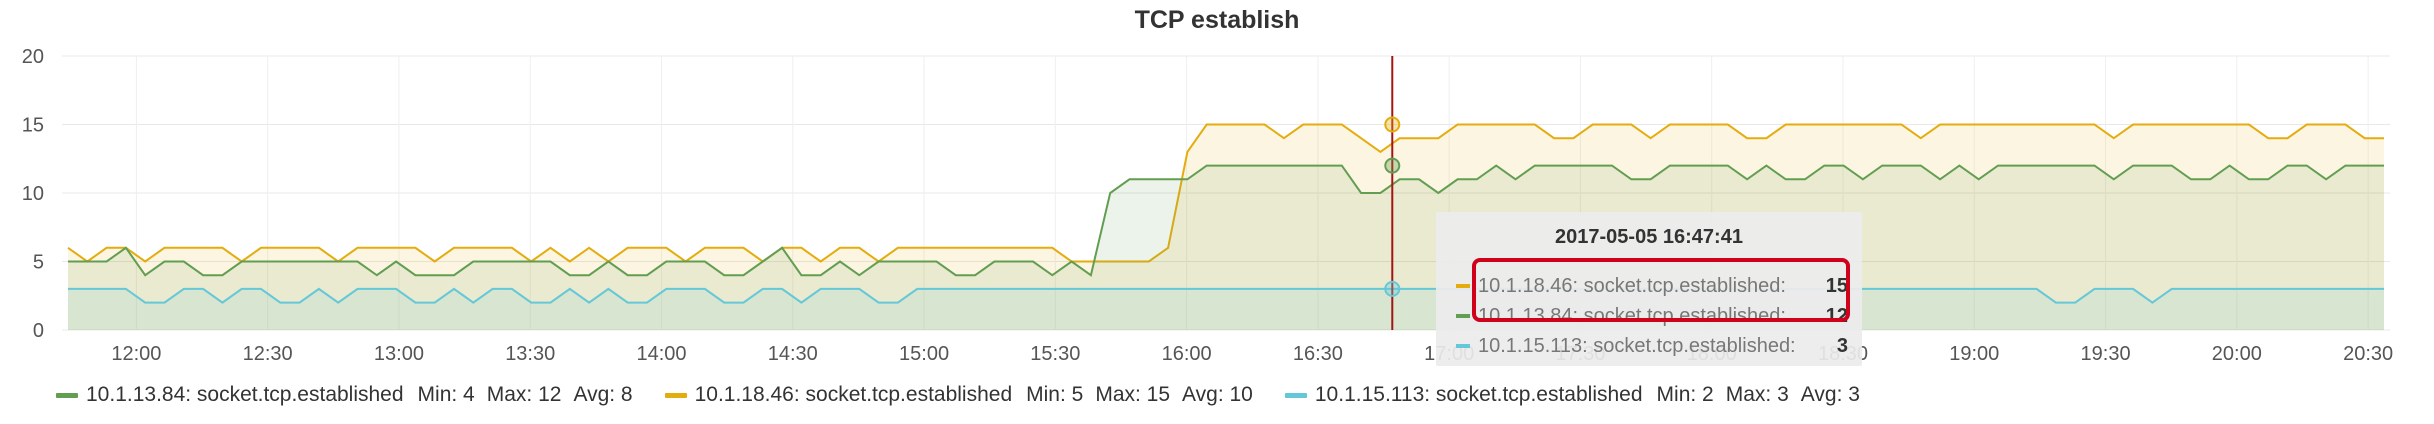 The width and height of the screenshot is (2434, 424). I want to click on x-tick-label: 19:00, so click(1974, 354).